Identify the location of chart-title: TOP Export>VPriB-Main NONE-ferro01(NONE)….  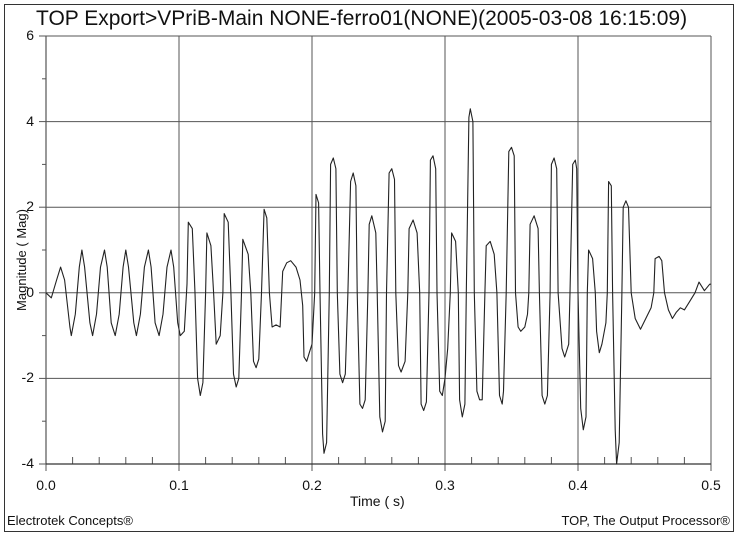
(362, 18).